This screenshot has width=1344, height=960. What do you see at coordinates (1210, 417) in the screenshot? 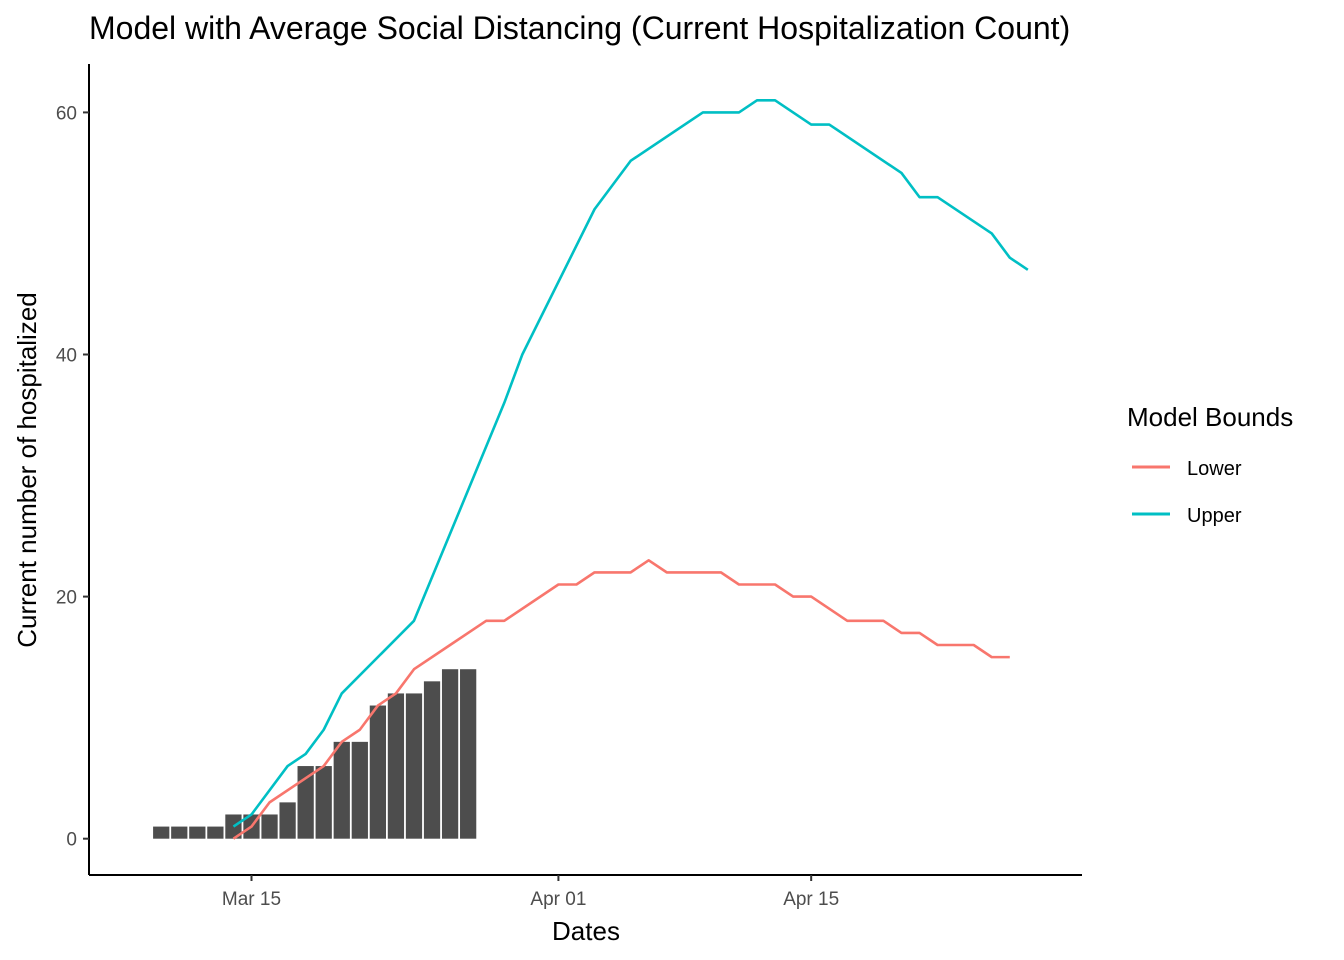
I see `legend-title: Model Bounds` at bounding box center [1210, 417].